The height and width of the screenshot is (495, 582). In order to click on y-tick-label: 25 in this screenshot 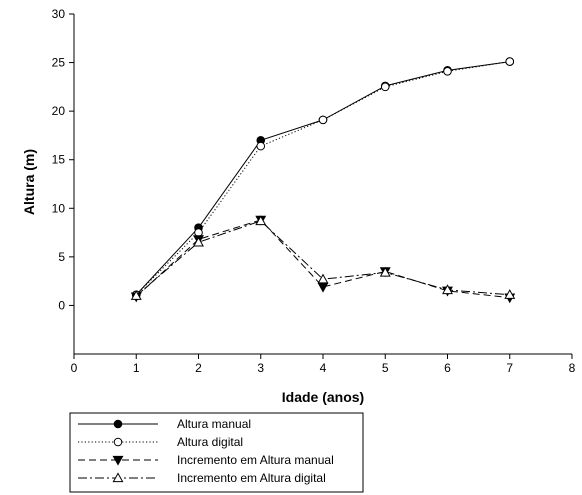, I will do `click(59, 63)`.